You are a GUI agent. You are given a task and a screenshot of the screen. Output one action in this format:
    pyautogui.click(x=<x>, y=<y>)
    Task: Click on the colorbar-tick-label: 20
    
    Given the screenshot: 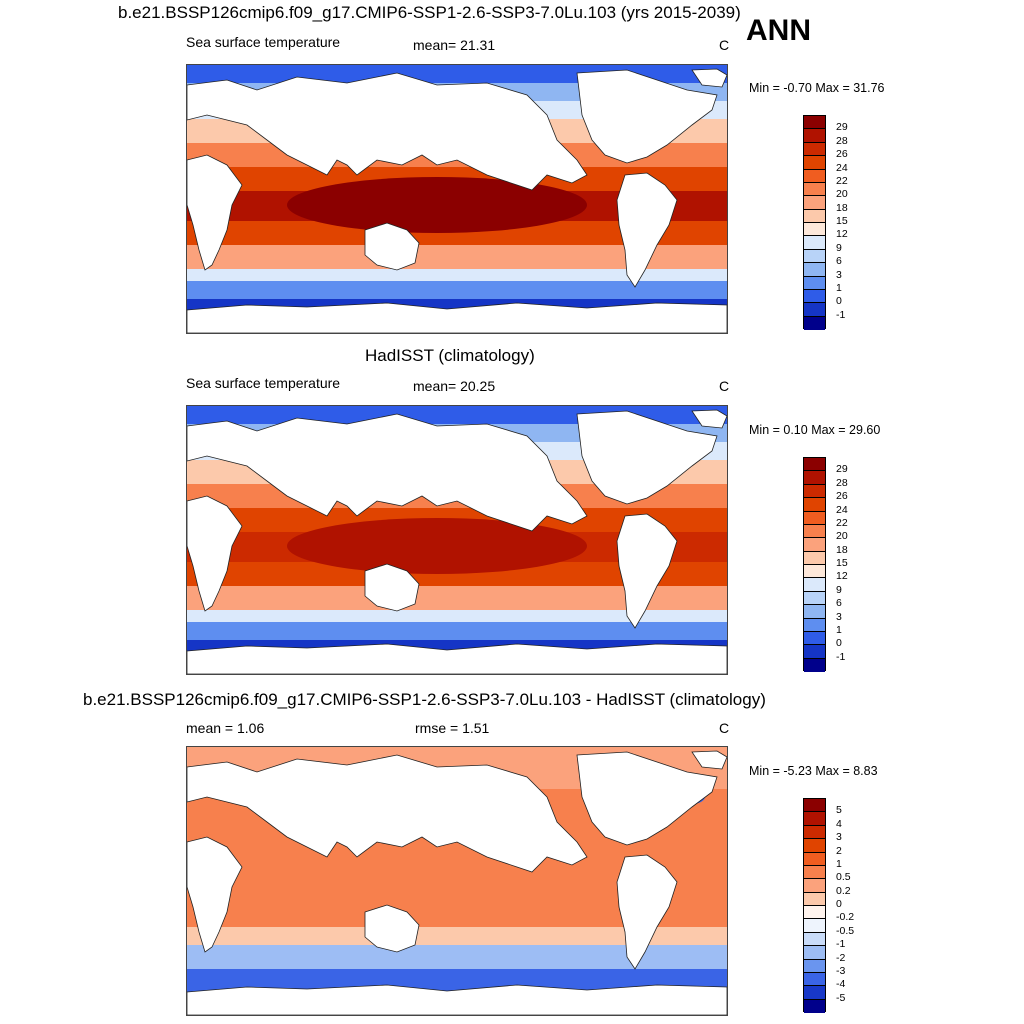 What is the action you would take?
    pyautogui.click(x=842, y=536)
    